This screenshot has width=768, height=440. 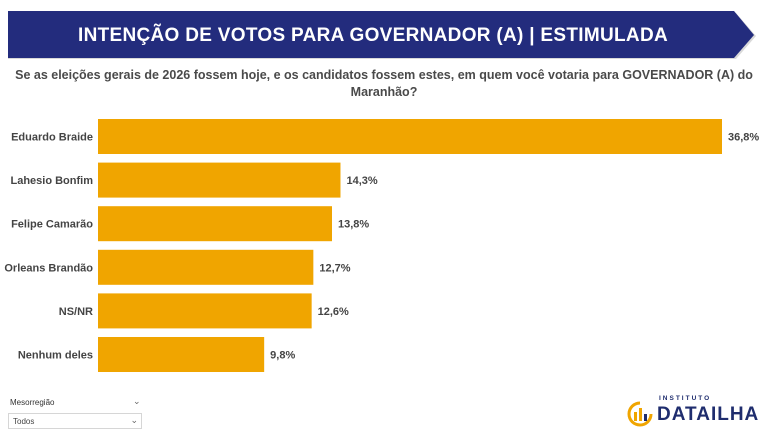 What do you see at coordinates (51, 181) in the screenshot?
I see `category-label: Lahesio Bonfim` at bounding box center [51, 181].